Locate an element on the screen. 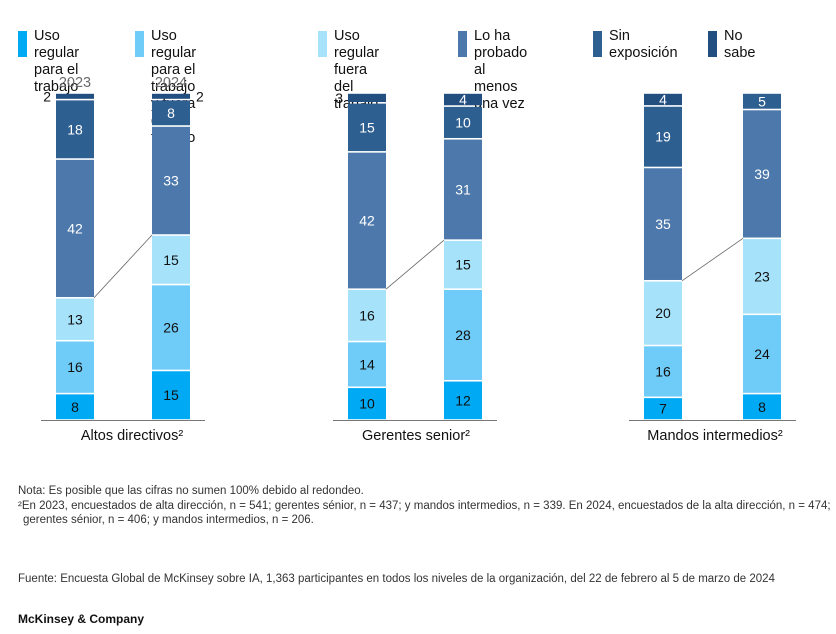  data-label: 3 is located at coordinates (339, 98).